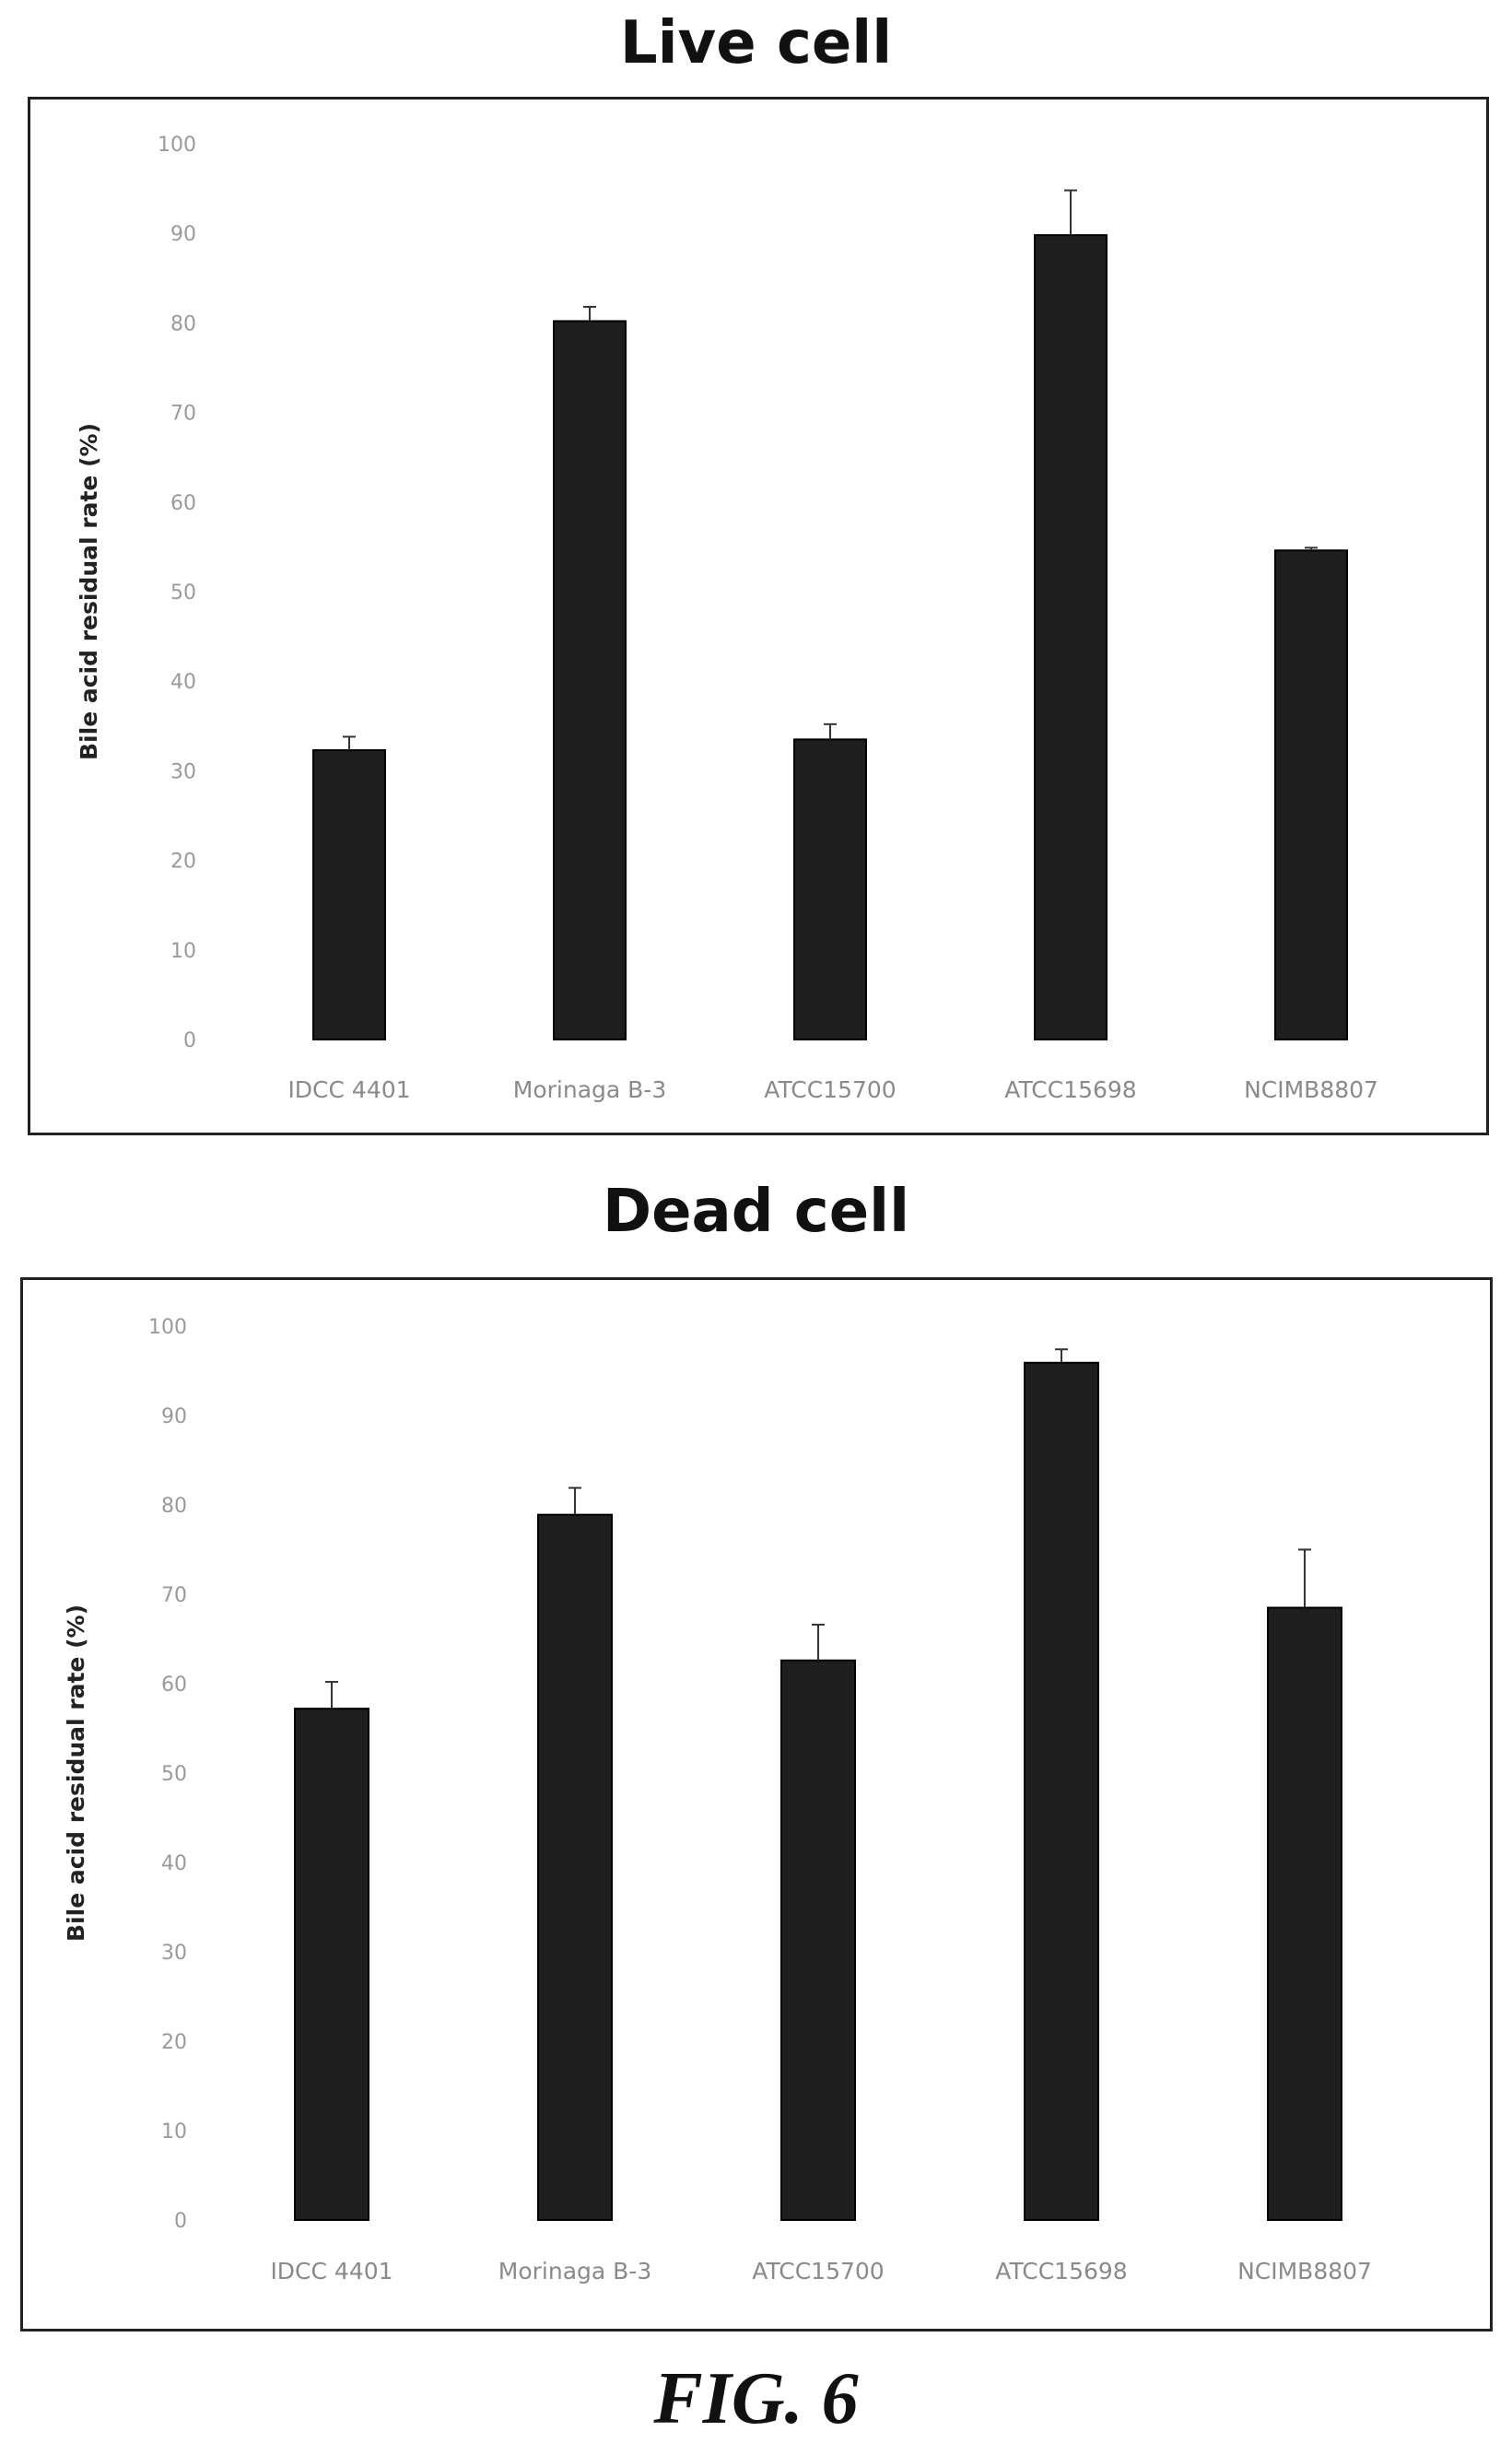 The width and height of the screenshot is (1512, 2443). Describe the element at coordinates (756, 43) in the screenshot. I see `chart-title-live-cell: Live cell` at that location.